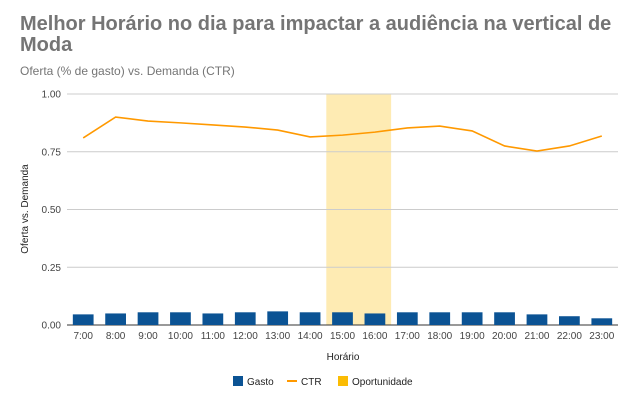  Describe the element at coordinates (439, 336) in the screenshot. I see `x-tick-label: 18:00` at that location.